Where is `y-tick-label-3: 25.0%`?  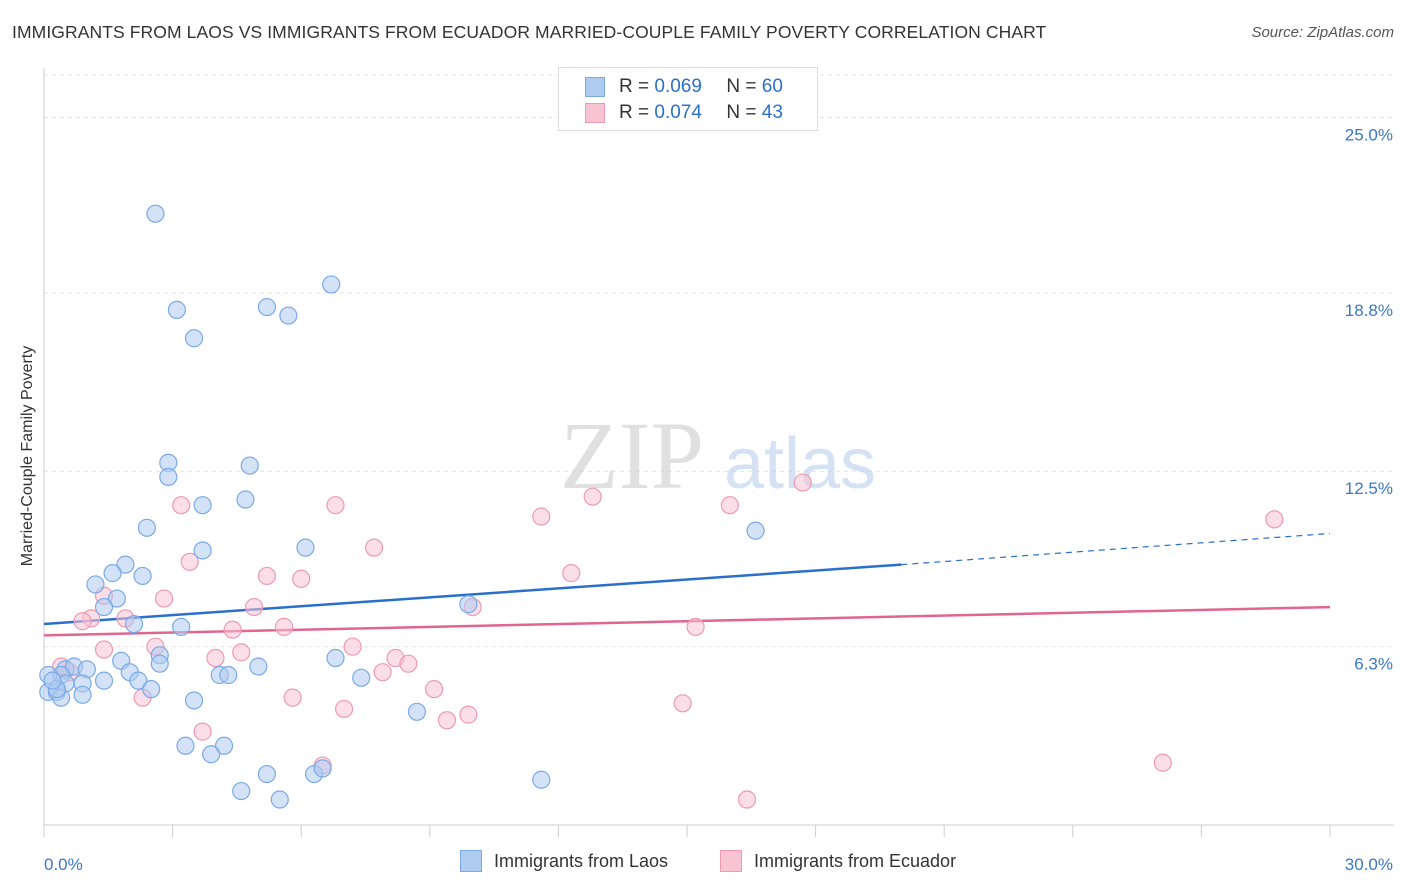 y-tick-label-3: 25.0% is located at coordinates (1369, 134).